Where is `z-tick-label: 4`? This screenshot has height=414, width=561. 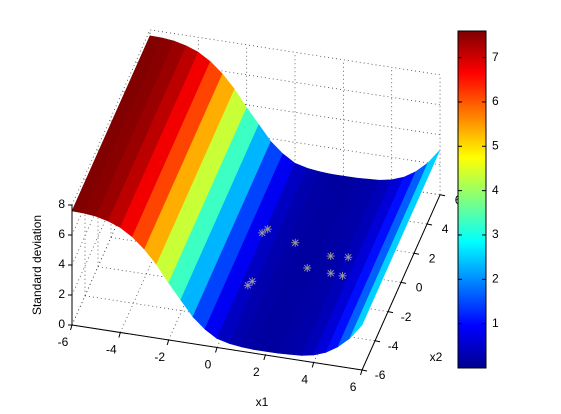 z-tick-label: 4 is located at coordinates (61, 264).